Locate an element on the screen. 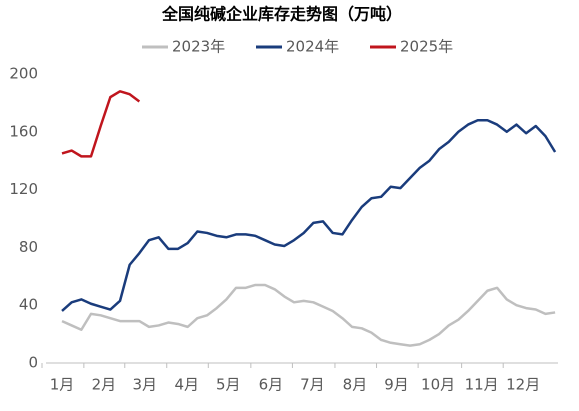  x-tick-label: 5月 is located at coordinates (228, 385).